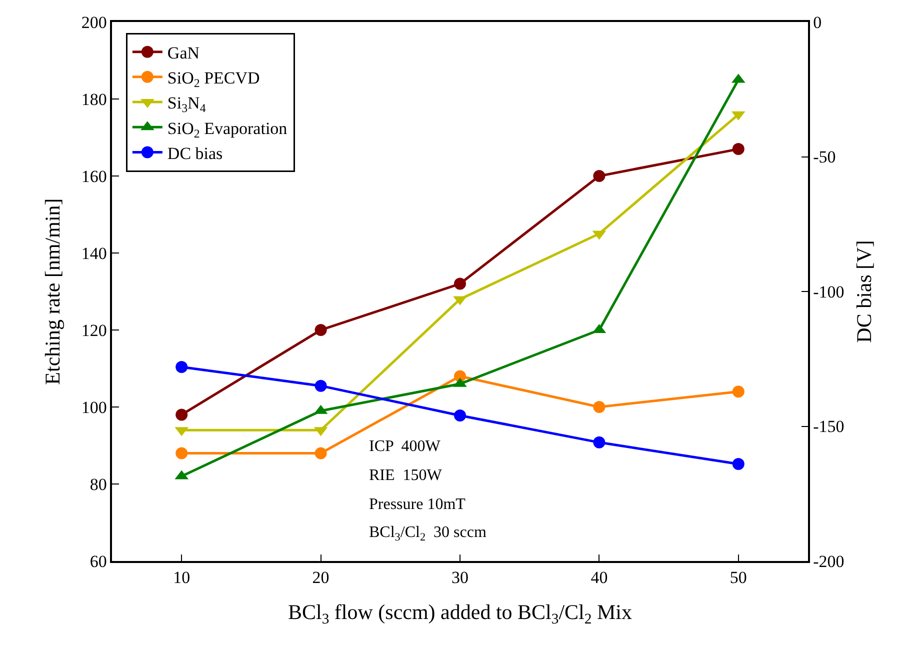 The width and height of the screenshot is (922, 660). I want to click on y-tick-label: 160, so click(94, 176).